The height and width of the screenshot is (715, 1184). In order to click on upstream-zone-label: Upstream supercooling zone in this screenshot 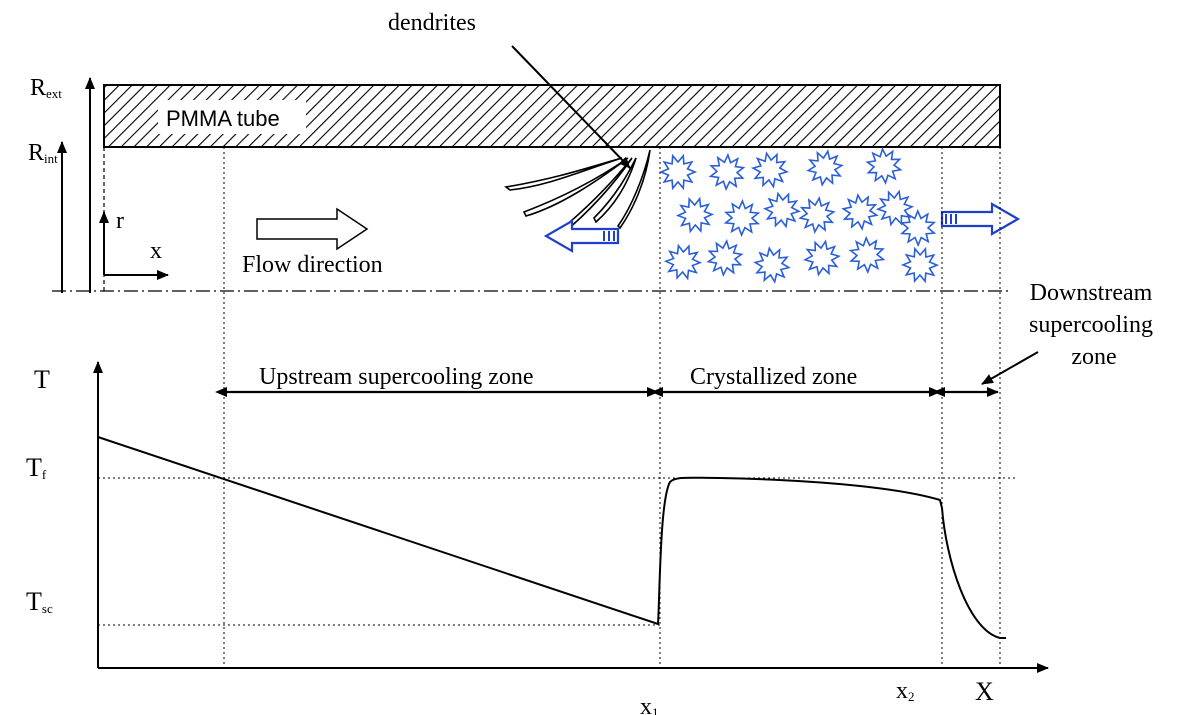, I will do `click(396, 377)`.